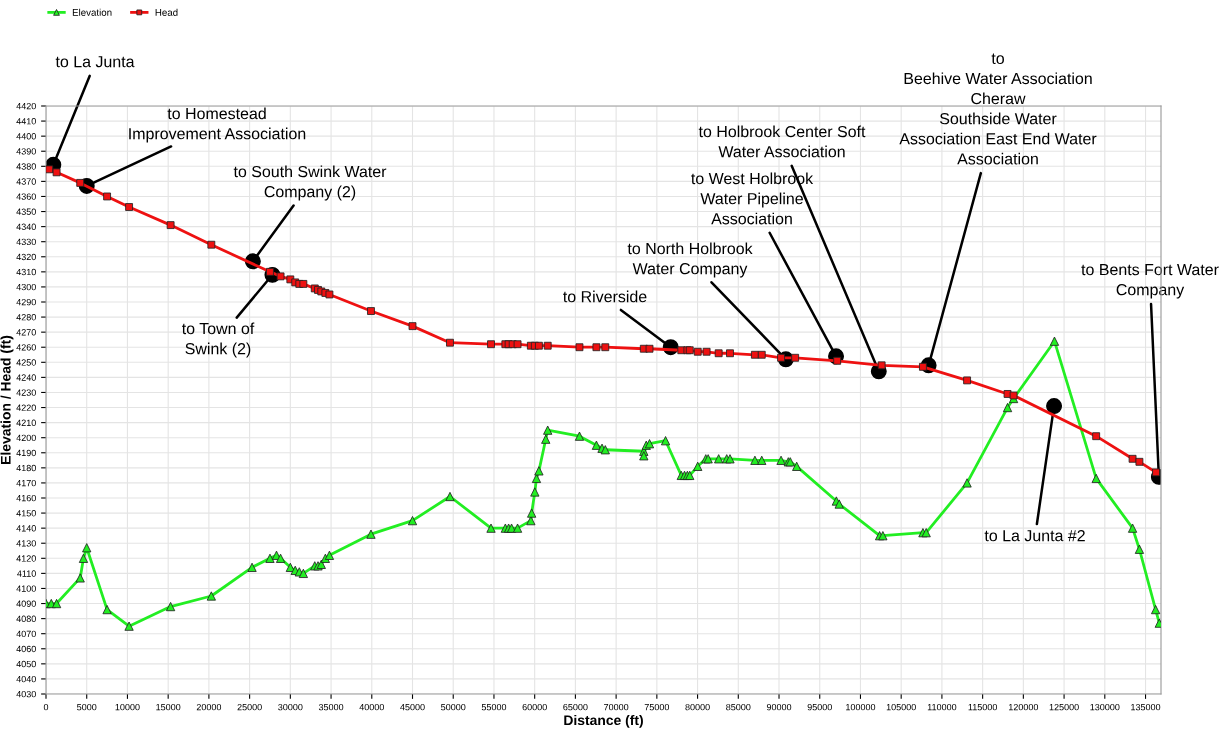 The width and height of the screenshot is (1225, 732). What do you see at coordinates (87, 707) in the screenshot?
I see `x-tick-label: 5000` at bounding box center [87, 707].